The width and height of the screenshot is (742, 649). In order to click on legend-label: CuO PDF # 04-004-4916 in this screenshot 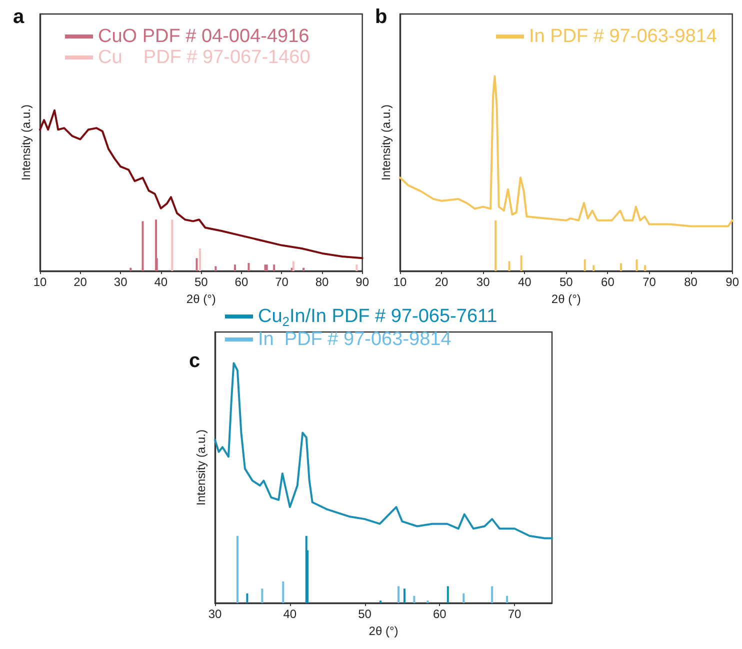, I will do `click(204, 36)`.